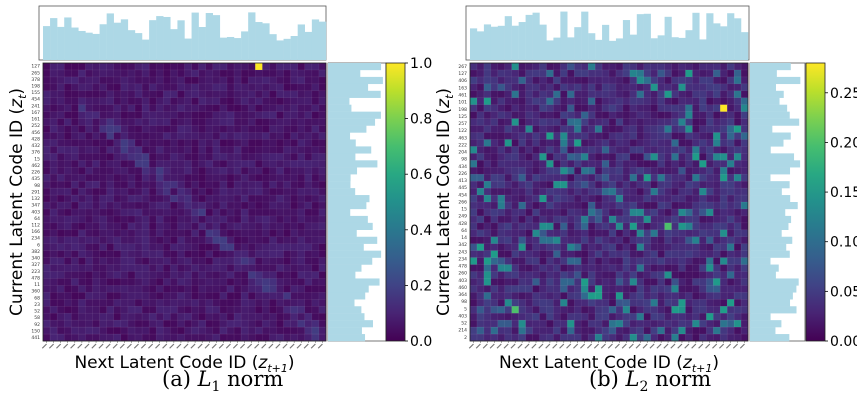 This screenshot has width=857, height=411. What do you see at coordinates (35, 199) in the screenshot?
I see `y-tick-label: 132` at bounding box center [35, 199].